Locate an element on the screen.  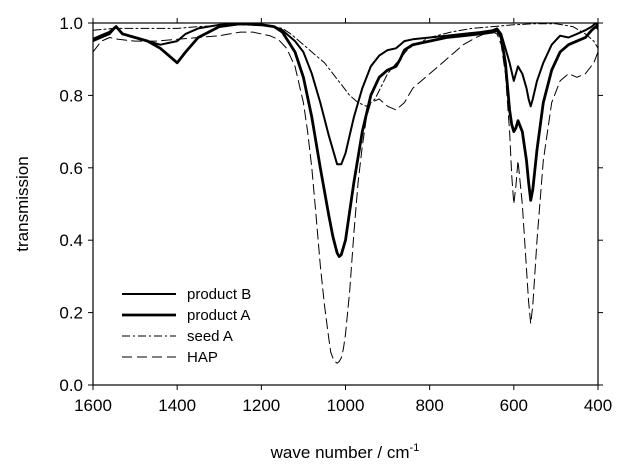
legend-label-product-b: product B is located at coordinates (219, 294).